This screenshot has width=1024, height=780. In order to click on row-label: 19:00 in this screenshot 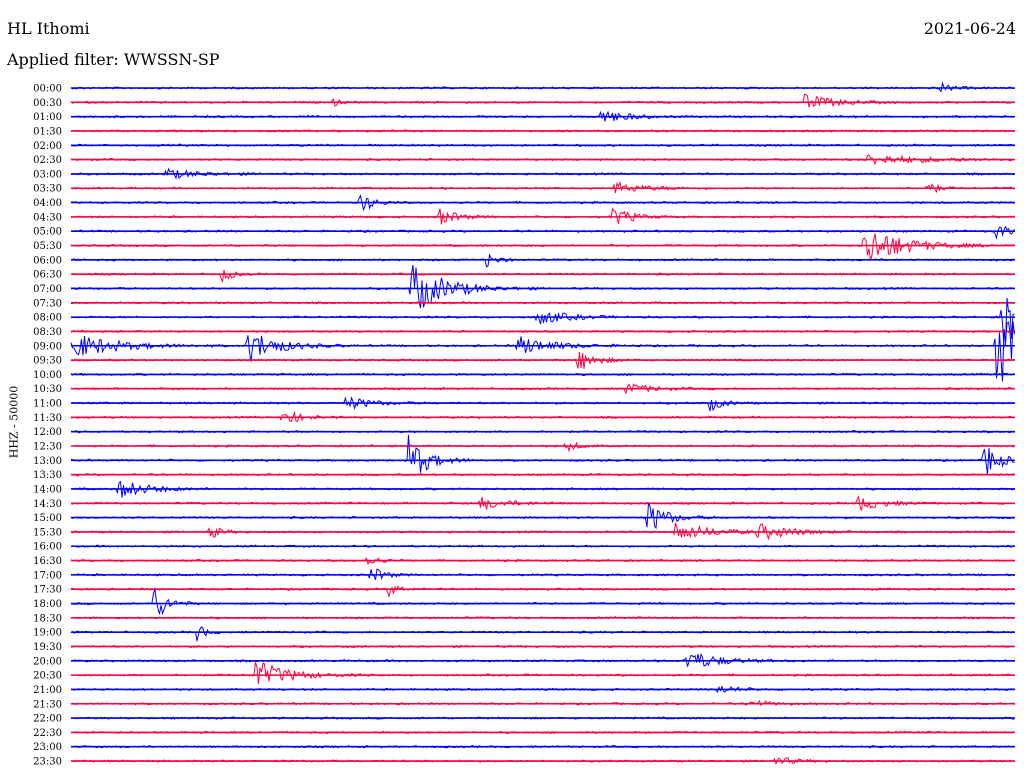, I will do `click(47, 633)`.